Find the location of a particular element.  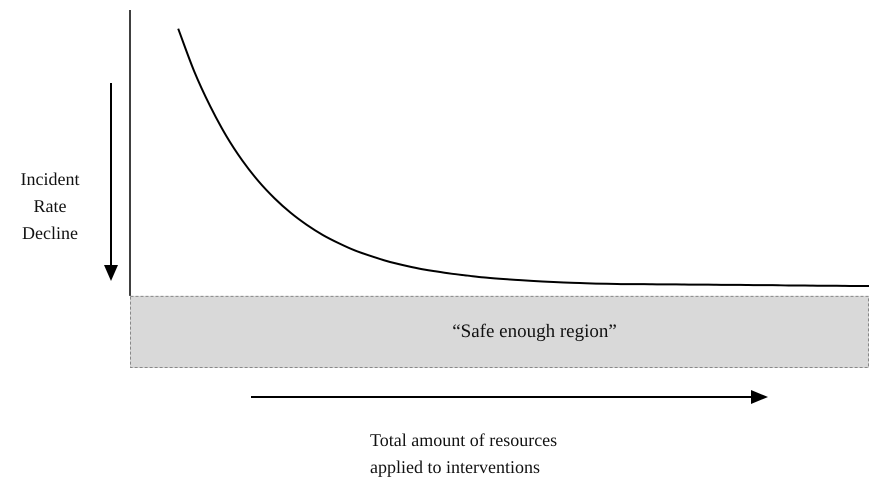

text: Total amount of resources applied to interventions is located at coordinates (464, 453).